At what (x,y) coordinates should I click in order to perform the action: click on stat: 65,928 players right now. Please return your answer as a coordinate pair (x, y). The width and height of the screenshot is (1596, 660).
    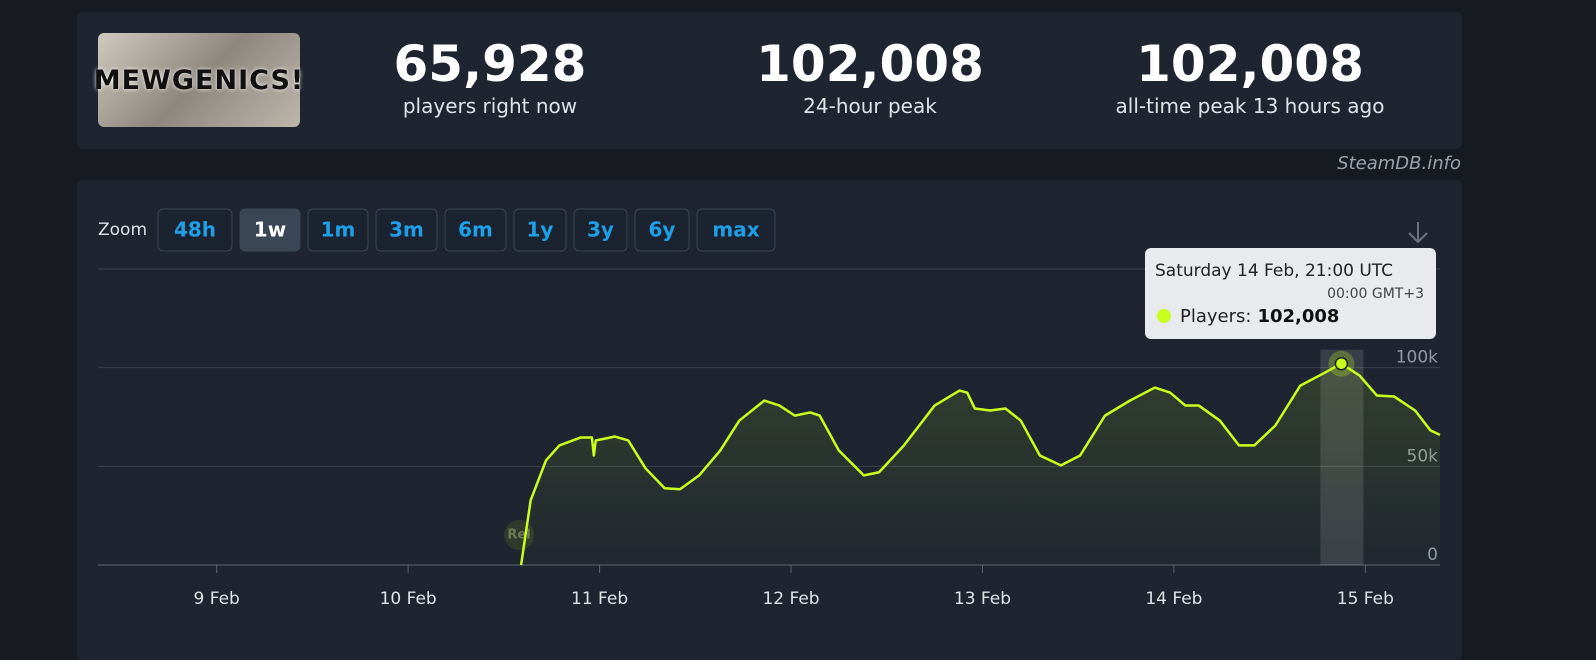
    Looking at the image, I should click on (490, 76).